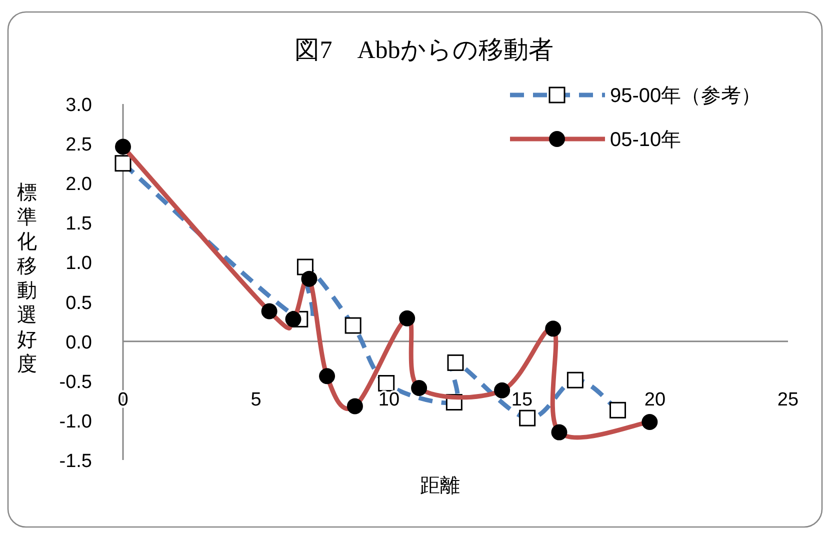 Image resolution: width=830 pixels, height=534 pixels. I want to click on y-tick-label: 0.5, so click(79, 303).